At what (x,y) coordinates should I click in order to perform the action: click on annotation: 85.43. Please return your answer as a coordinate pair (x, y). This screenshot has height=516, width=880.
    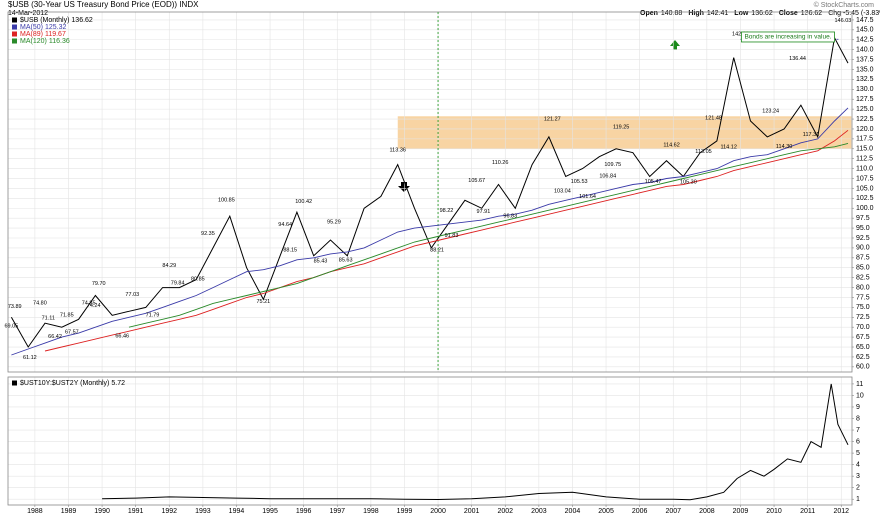
    Looking at the image, I should click on (321, 261).